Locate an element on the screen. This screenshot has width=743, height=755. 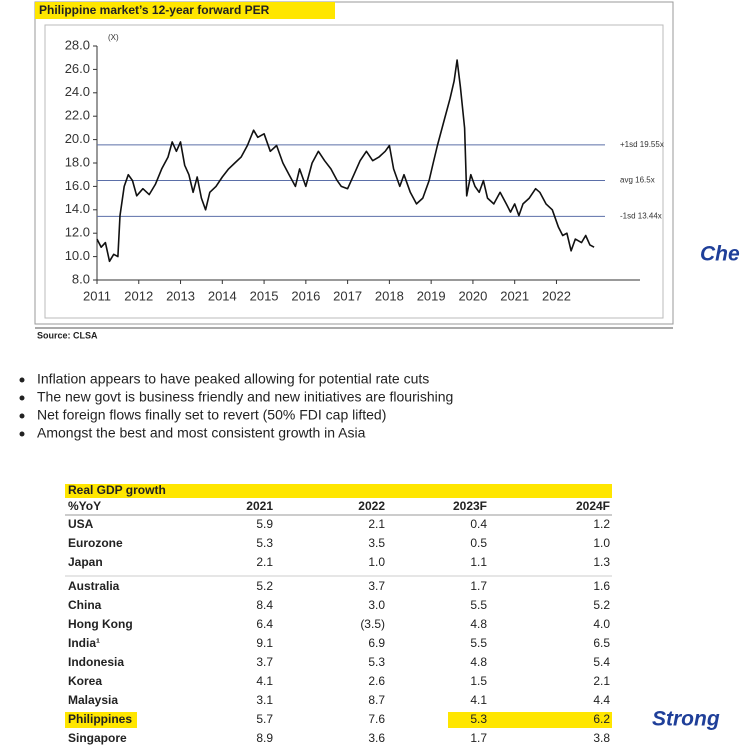
x-tick-label: 2017 is located at coordinates (347, 295).